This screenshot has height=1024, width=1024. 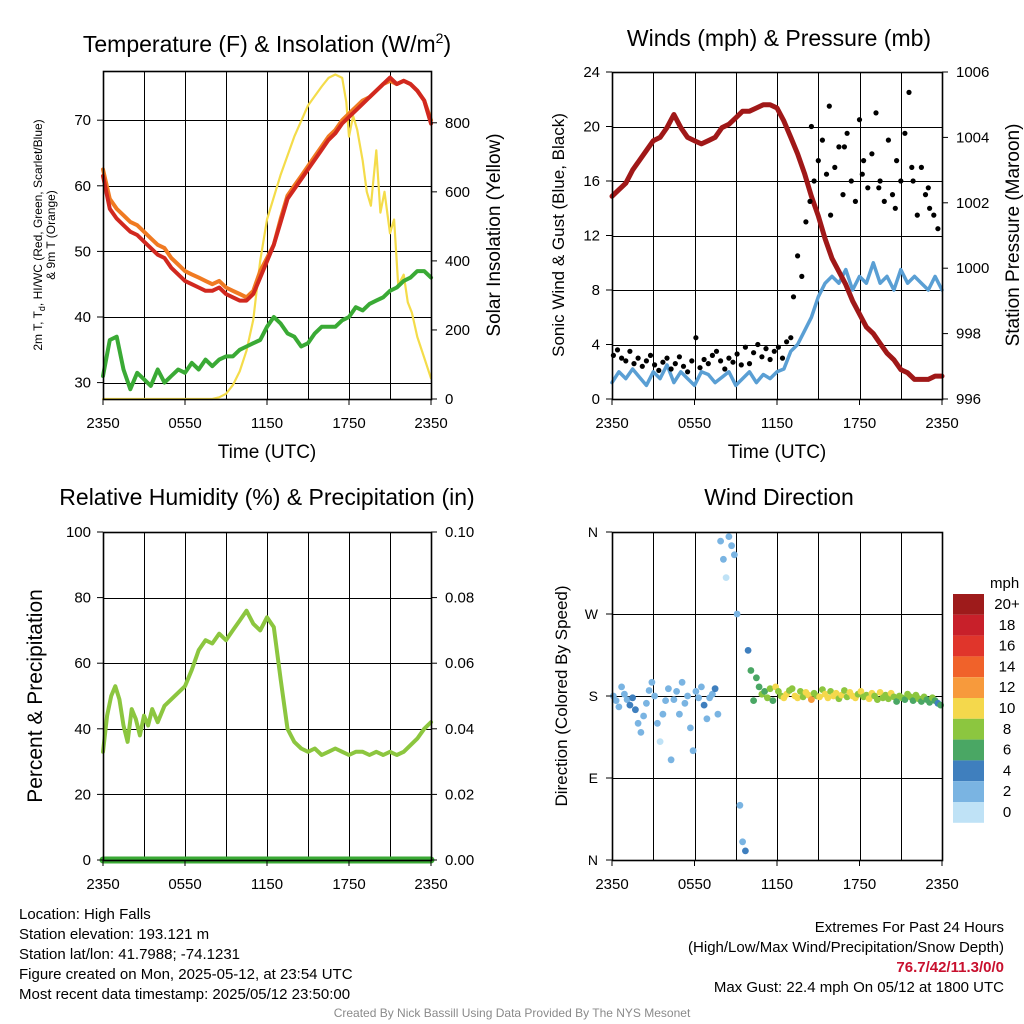 I want to click on y-tick-label: 70, so click(x=82, y=120).